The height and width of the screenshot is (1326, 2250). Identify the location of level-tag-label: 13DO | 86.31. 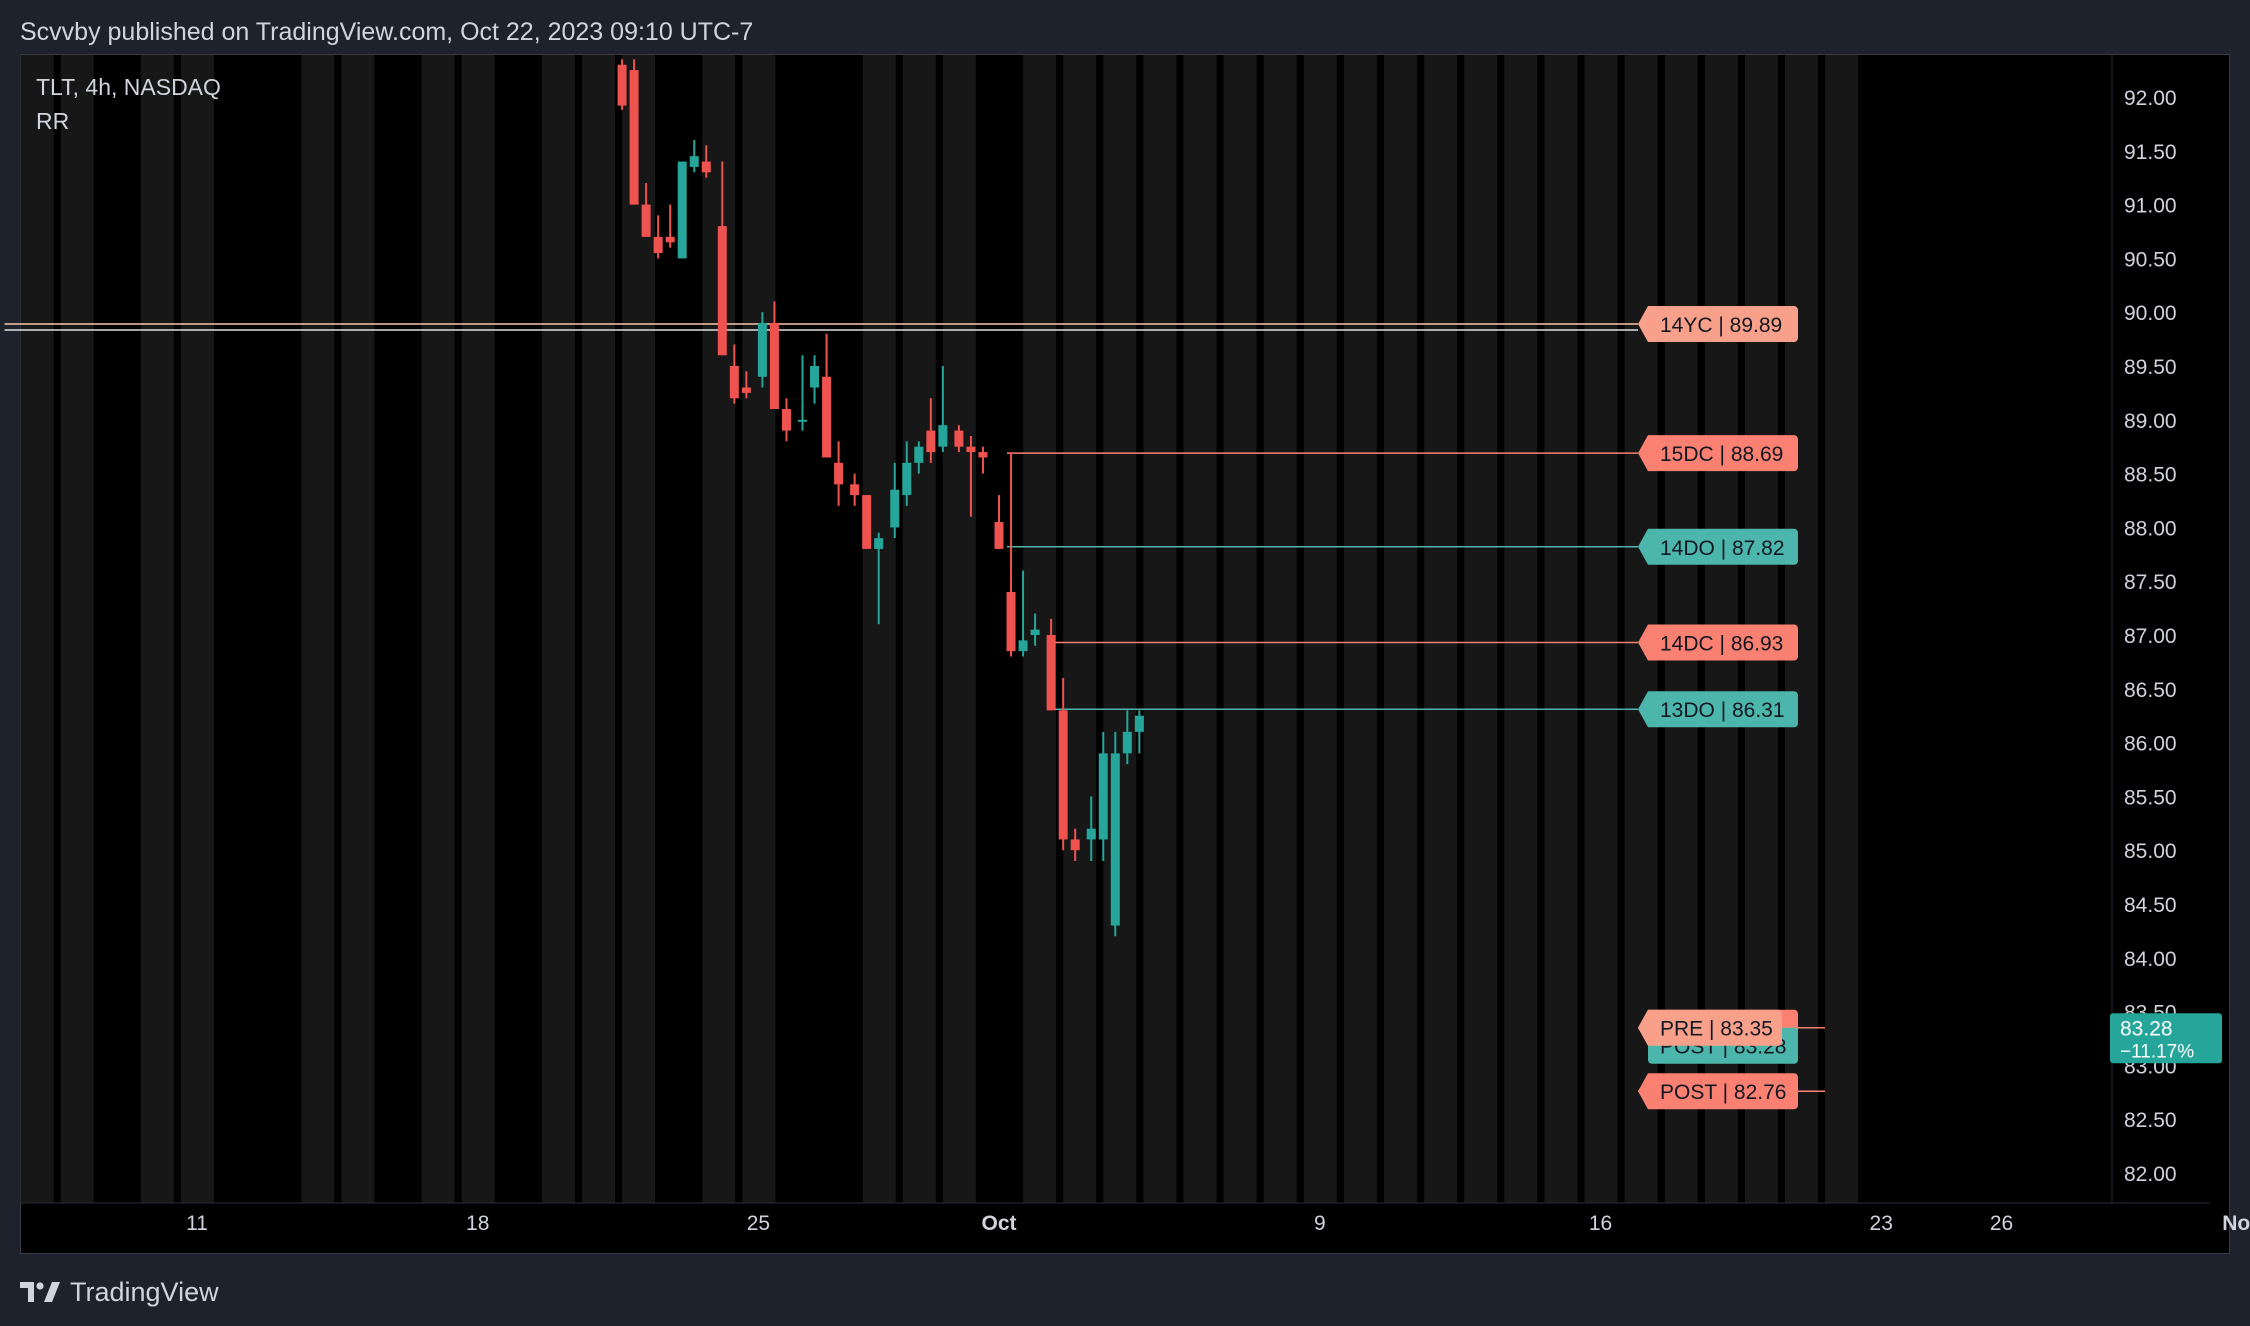
(1722, 710).